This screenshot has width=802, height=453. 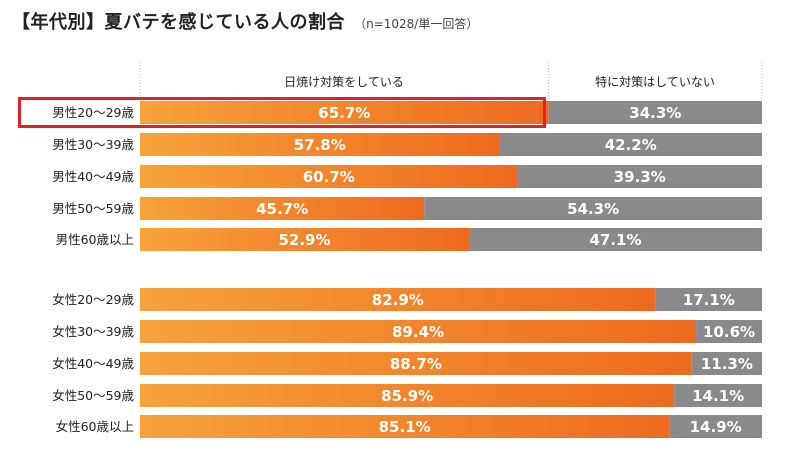 I want to click on data-label-no-care: 54.3%, so click(x=593, y=209).